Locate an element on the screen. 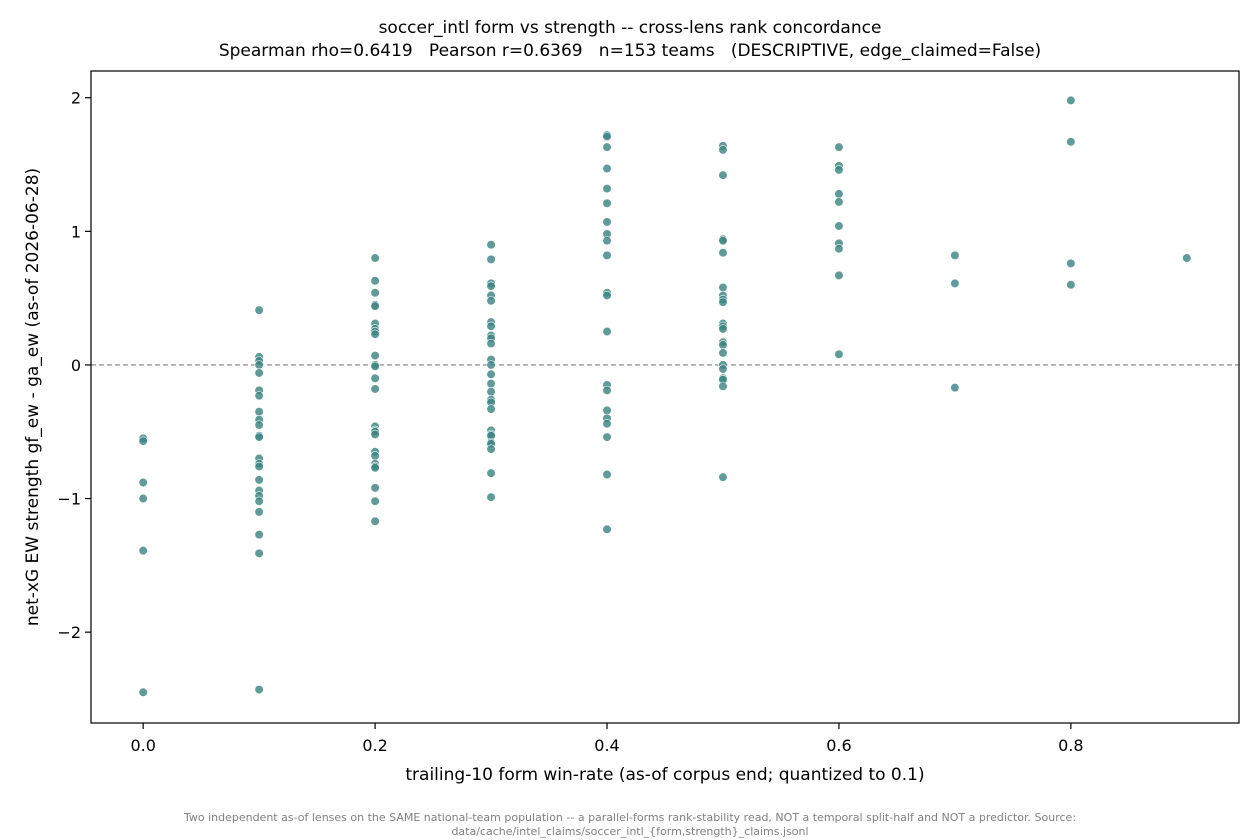  x-tick-label: 0.2 is located at coordinates (374, 745).